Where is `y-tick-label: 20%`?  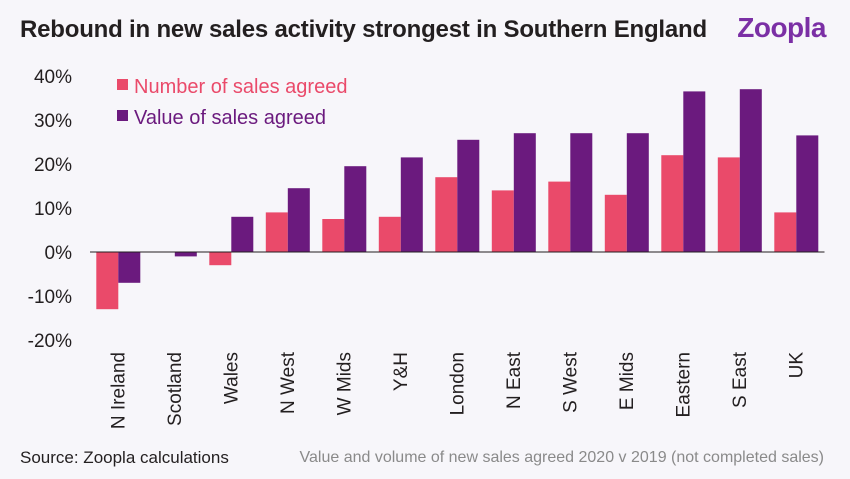
y-tick-label: 20% is located at coordinates (53, 165).